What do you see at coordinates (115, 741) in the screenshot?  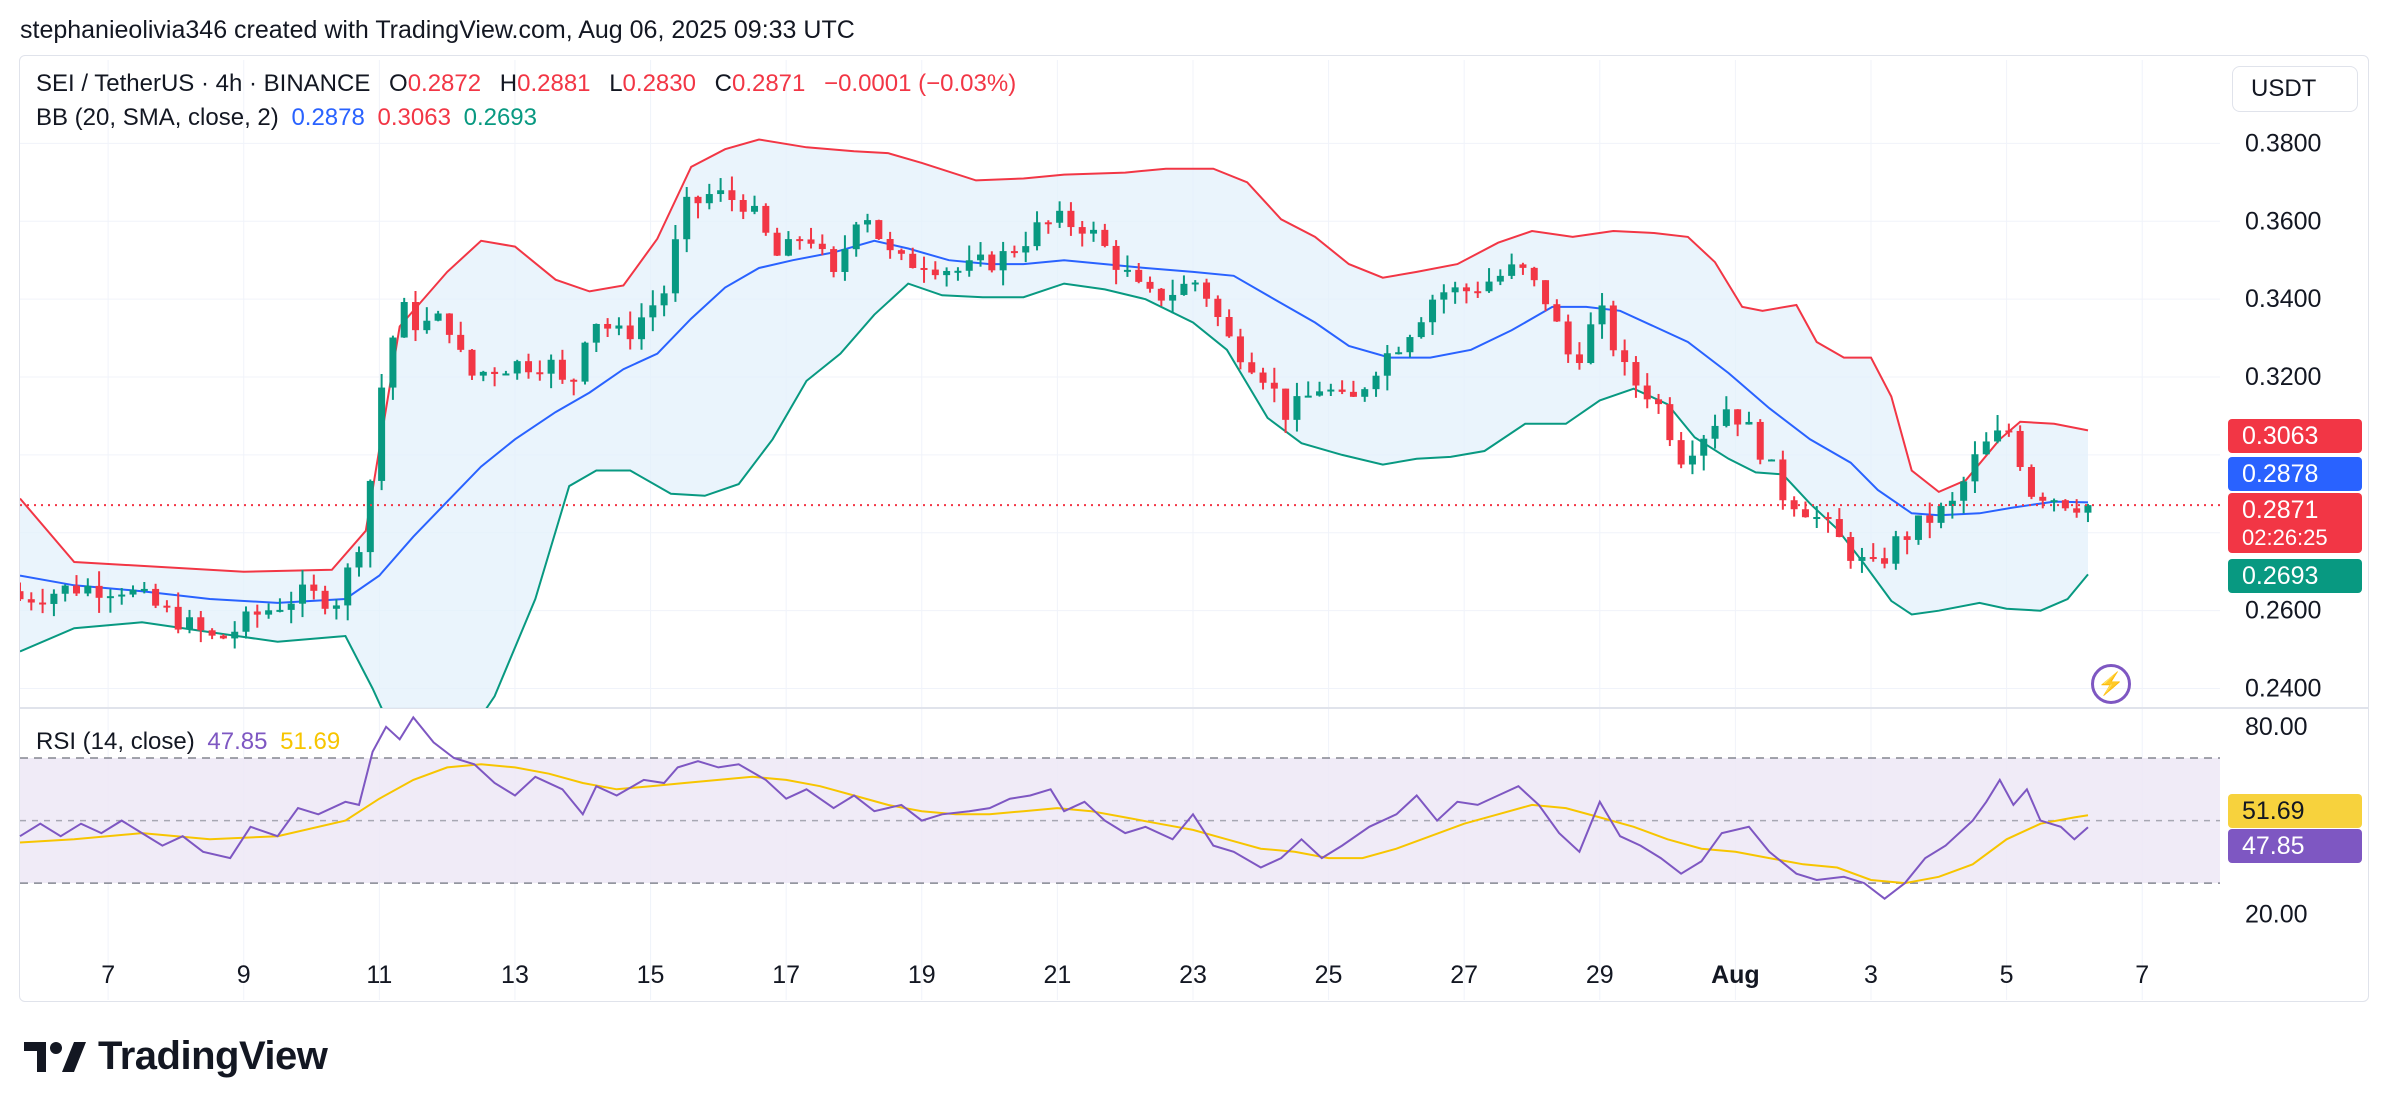 I see `rsi-label: RSI (14, close)` at bounding box center [115, 741].